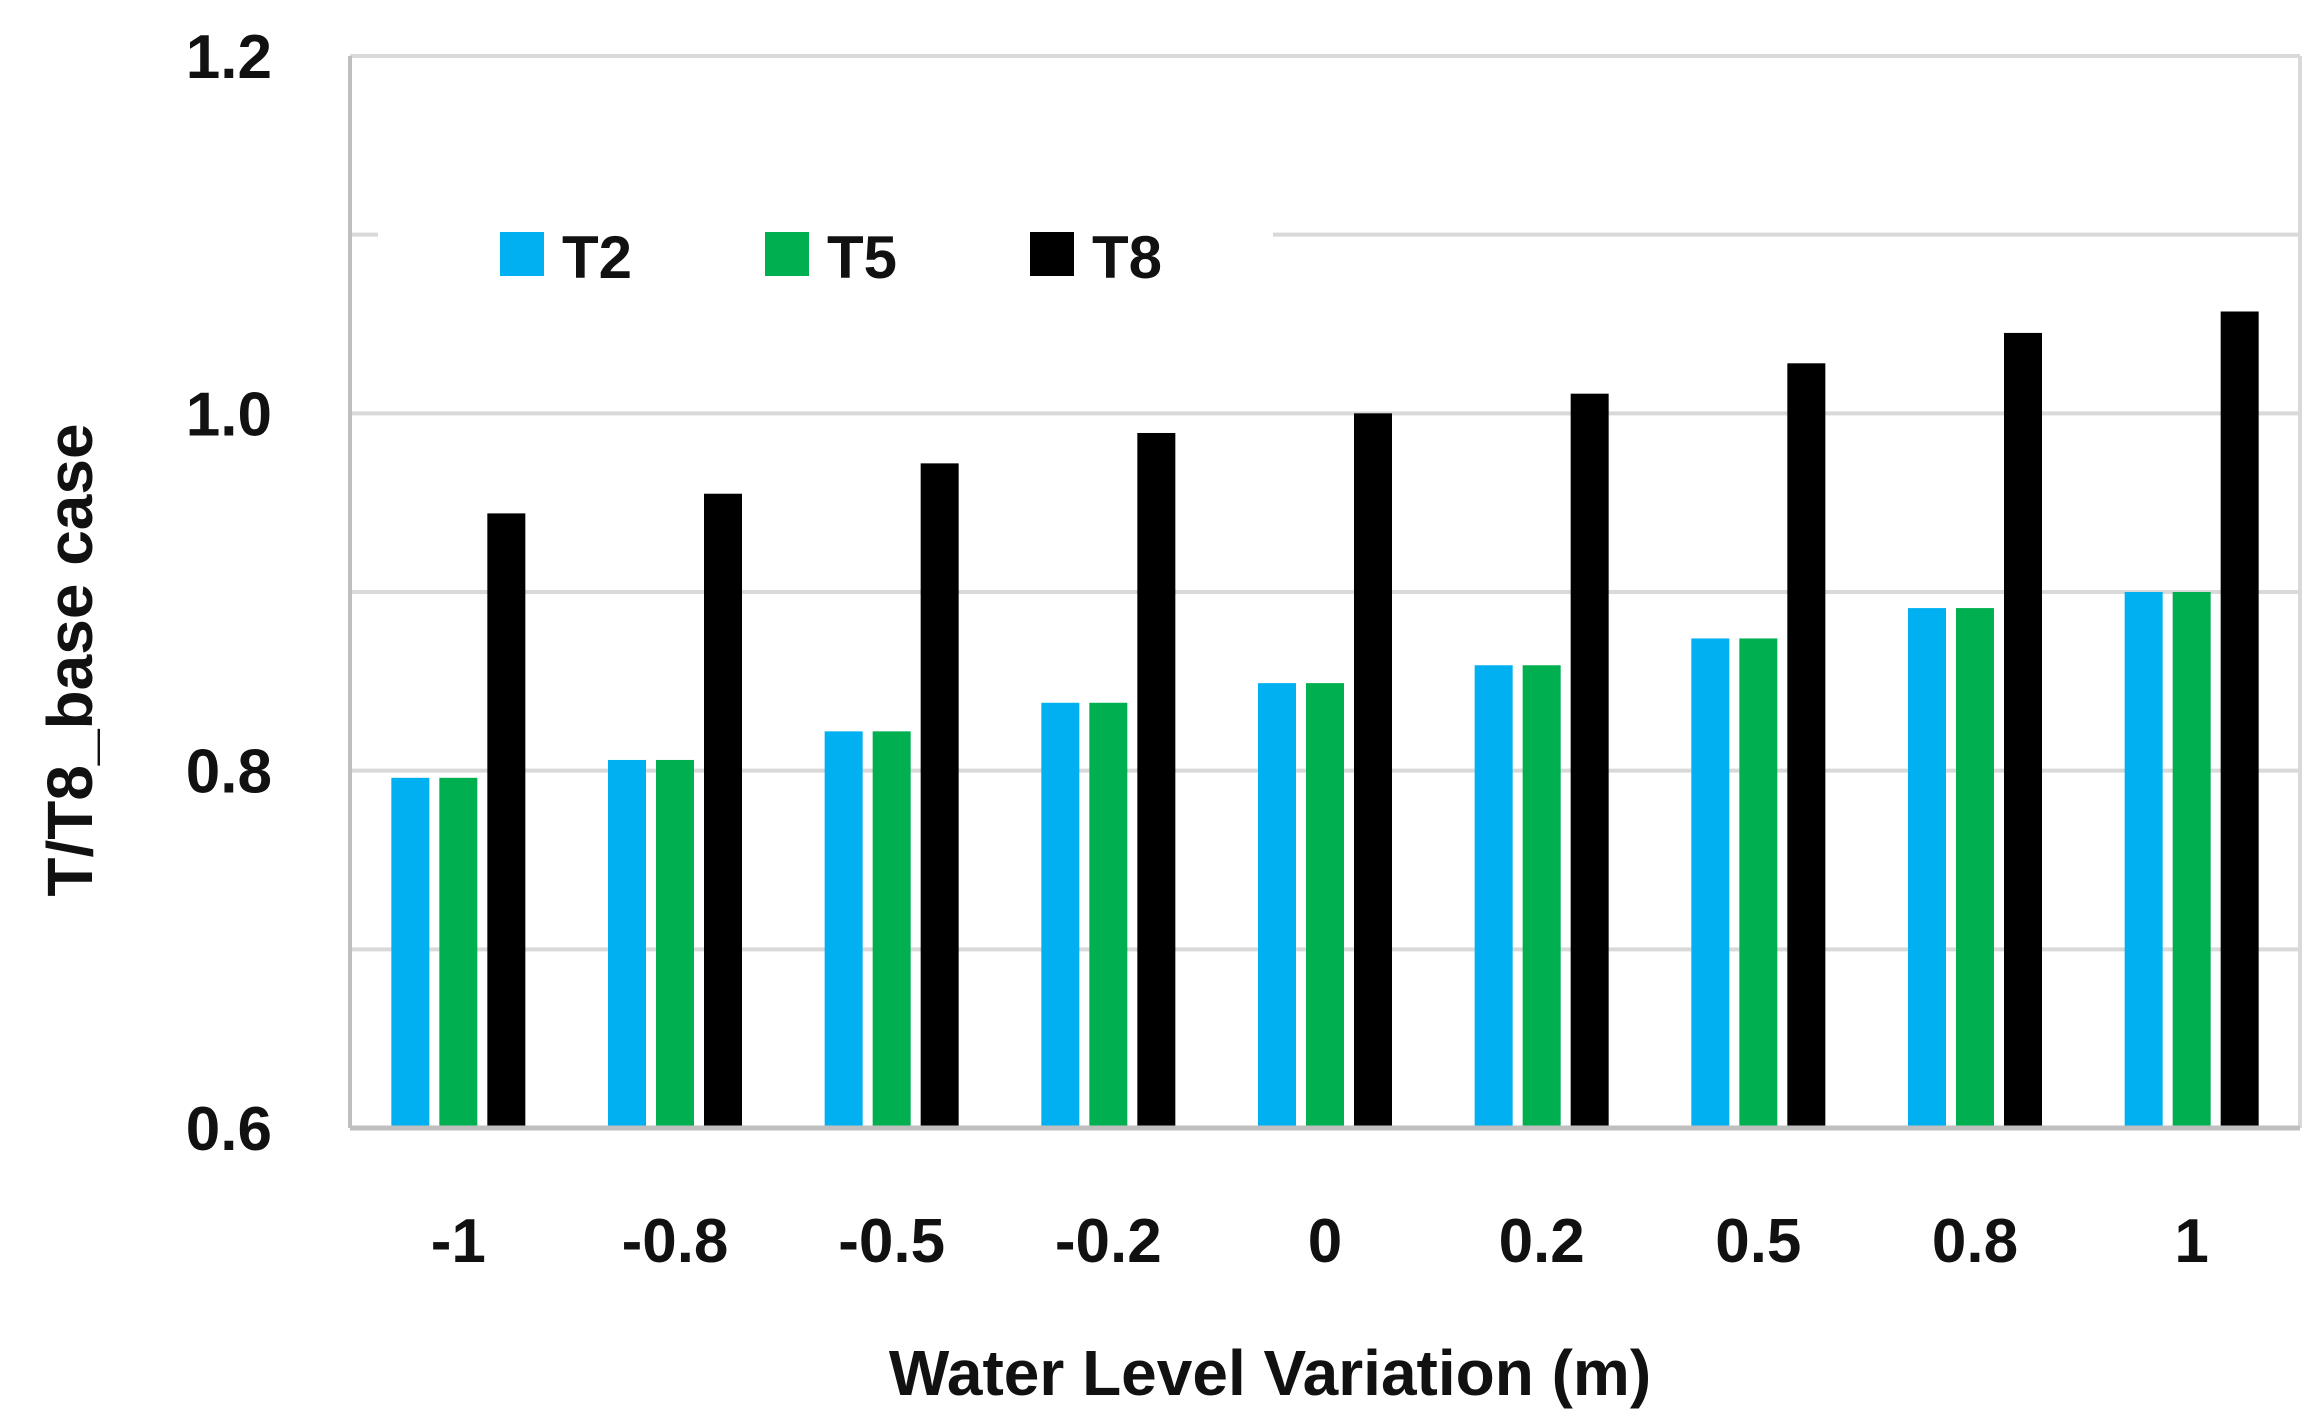  What do you see at coordinates (1325, 1241) in the screenshot?
I see `x-tick-label: 0` at bounding box center [1325, 1241].